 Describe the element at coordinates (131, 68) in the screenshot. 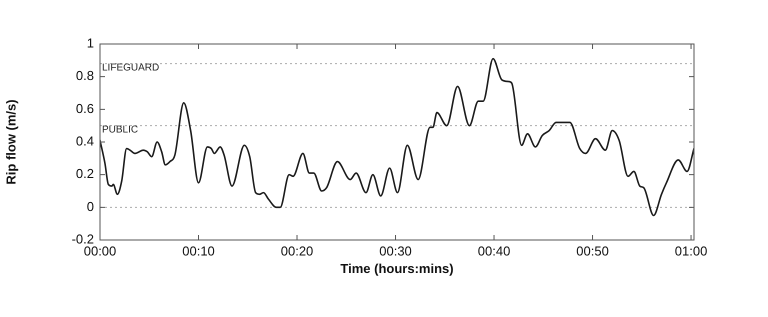

I see `ref-line-label: LIFEGUARD` at that location.